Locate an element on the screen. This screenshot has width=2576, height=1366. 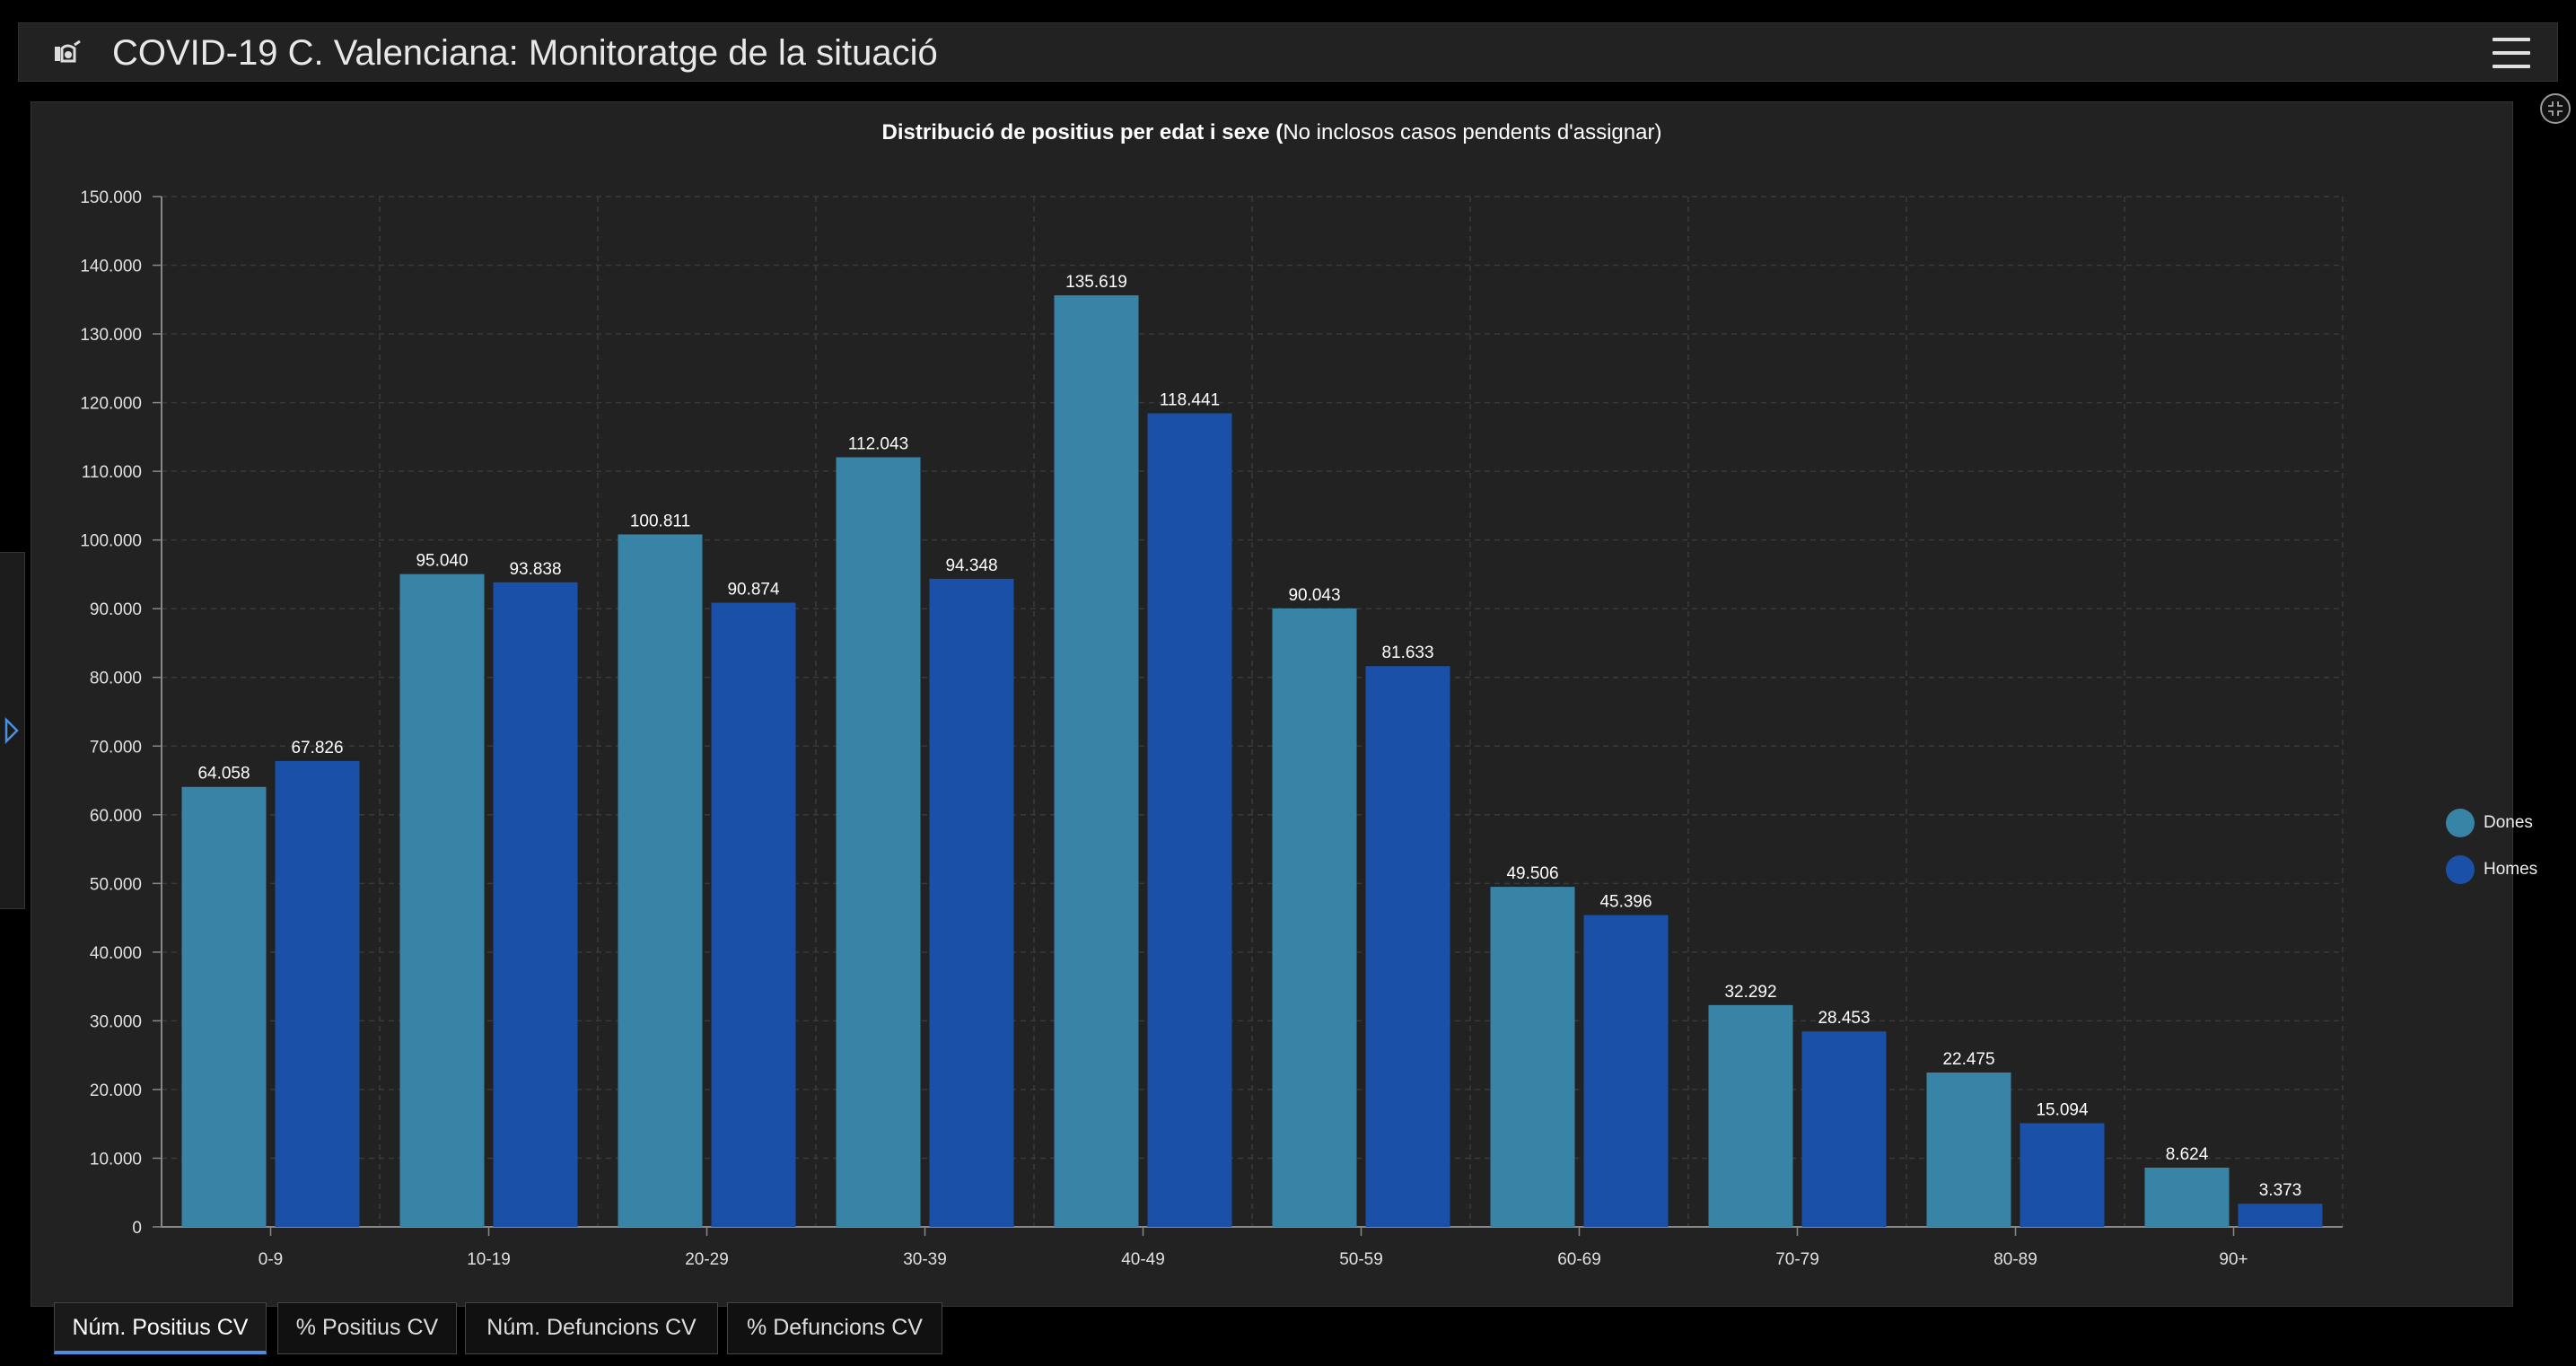
data-label: 8.624 is located at coordinates (2187, 1154).